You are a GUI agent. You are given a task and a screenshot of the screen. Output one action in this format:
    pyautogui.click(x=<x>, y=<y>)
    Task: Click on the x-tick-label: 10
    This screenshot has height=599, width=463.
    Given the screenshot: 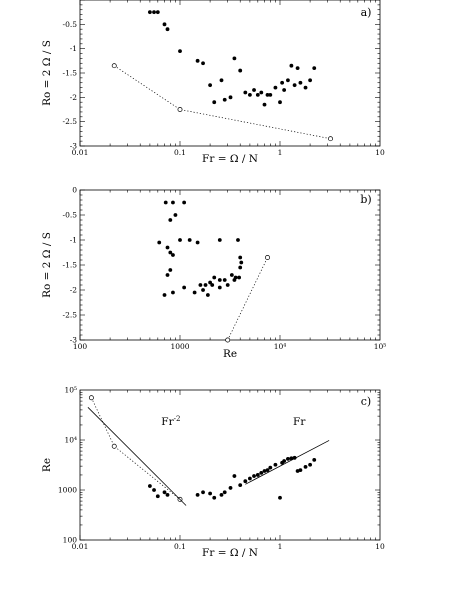 What is the action you would take?
    pyautogui.click(x=380, y=546)
    